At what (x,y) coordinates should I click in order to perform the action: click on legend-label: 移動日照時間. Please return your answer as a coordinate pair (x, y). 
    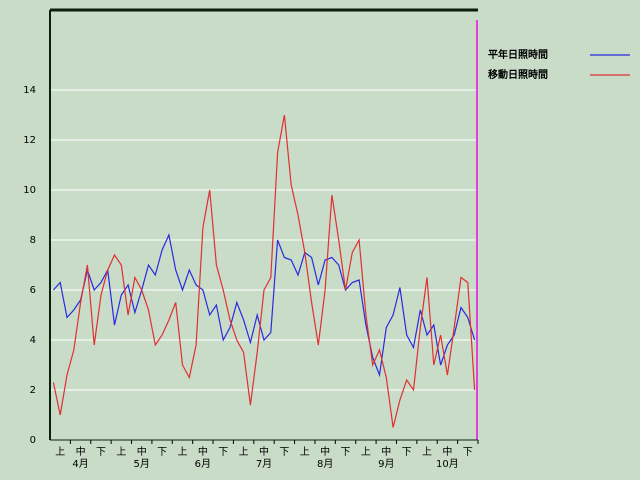
    Looking at the image, I should click on (518, 74).